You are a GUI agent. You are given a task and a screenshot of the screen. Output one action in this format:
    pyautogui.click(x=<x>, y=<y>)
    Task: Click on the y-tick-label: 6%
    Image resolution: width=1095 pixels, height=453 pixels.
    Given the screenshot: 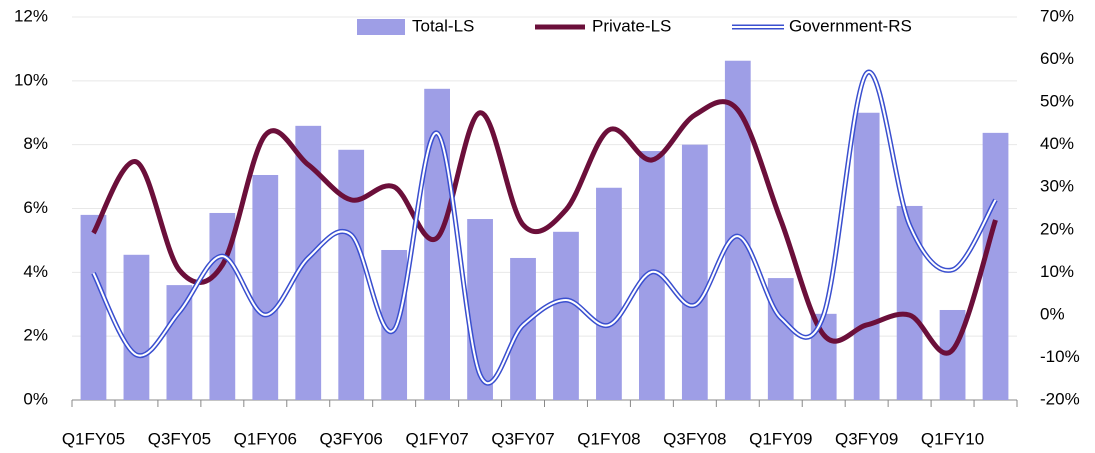 What is the action you would take?
    pyautogui.click(x=35, y=207)
    